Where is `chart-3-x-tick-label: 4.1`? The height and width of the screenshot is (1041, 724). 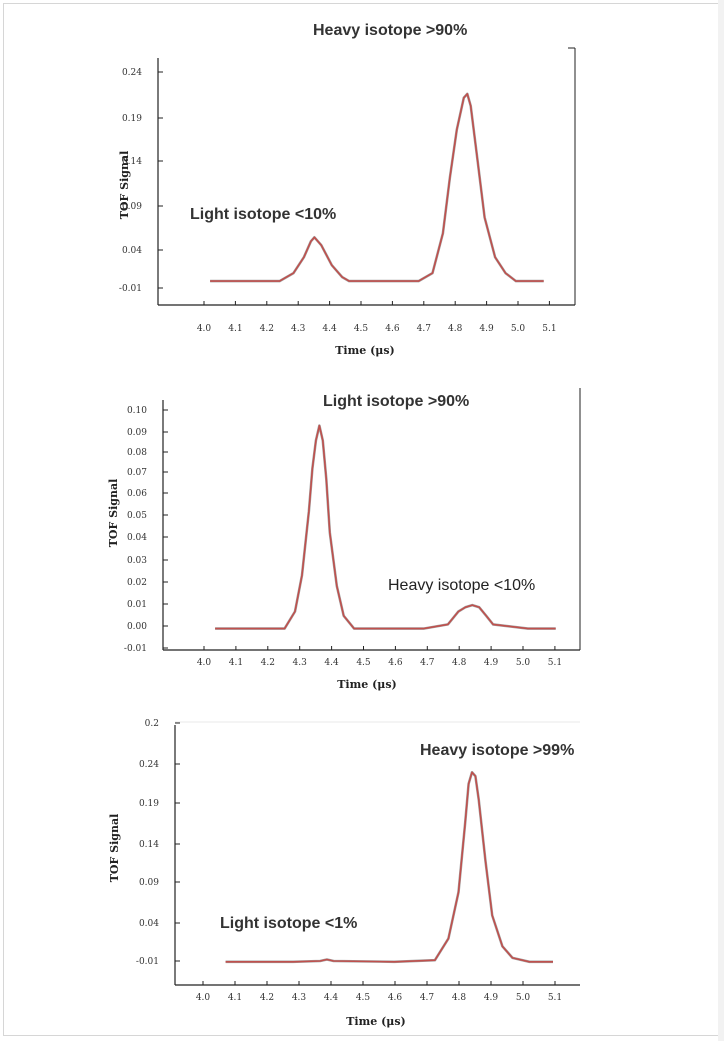
chart-3-x-tick-label: 4.1 is located at coordinates (235, 998).